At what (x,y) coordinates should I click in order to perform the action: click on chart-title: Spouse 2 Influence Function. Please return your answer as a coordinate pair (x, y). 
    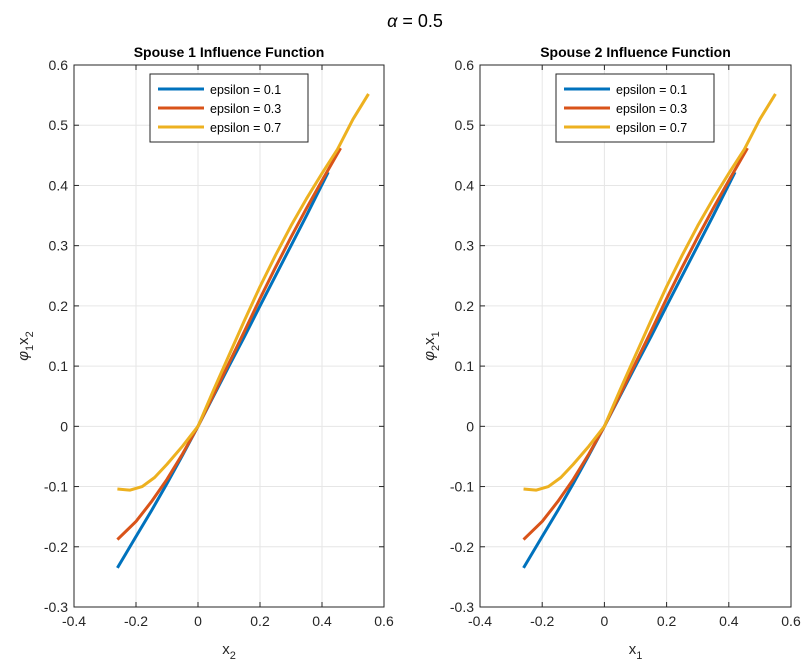
    Looking at the image, I should click on (635, 52).